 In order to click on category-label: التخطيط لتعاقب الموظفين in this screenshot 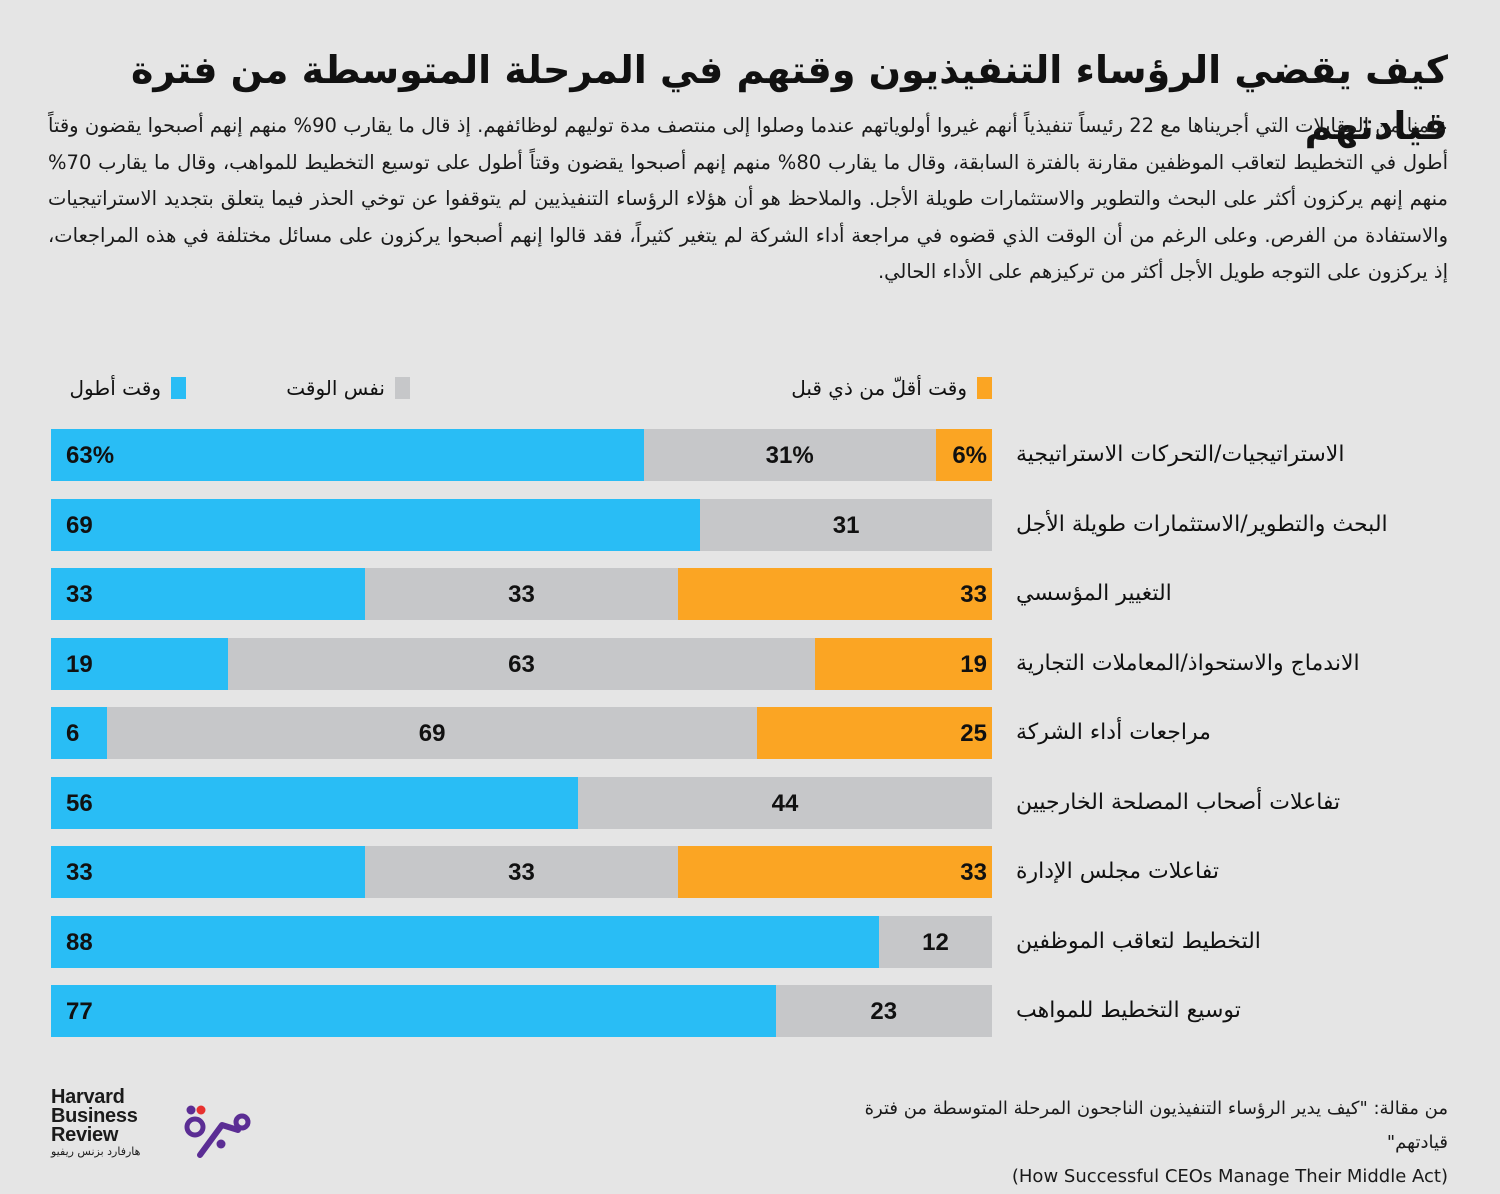, I will do `click(1138, 941)`.